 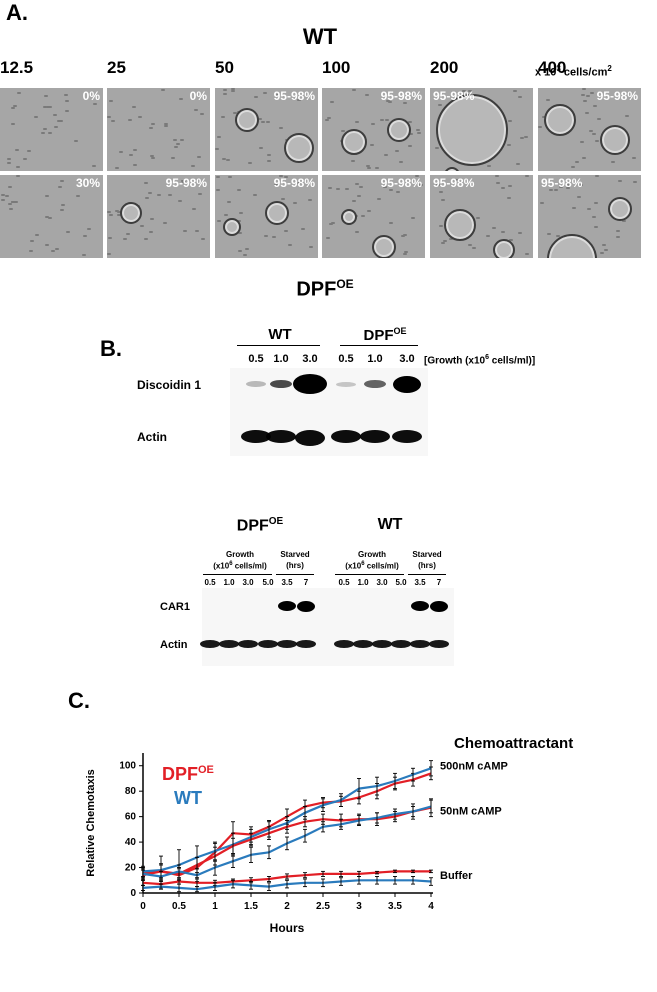 What do you see at coordinates (375, 384) in the screenshot?
I see `discoidin-band` at bounding box center [375, 384].